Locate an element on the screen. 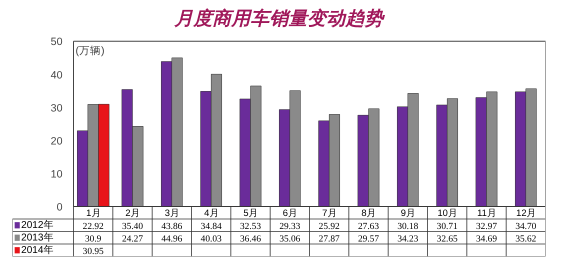  data-label: 30.71 is located at coordinates (447, 227).